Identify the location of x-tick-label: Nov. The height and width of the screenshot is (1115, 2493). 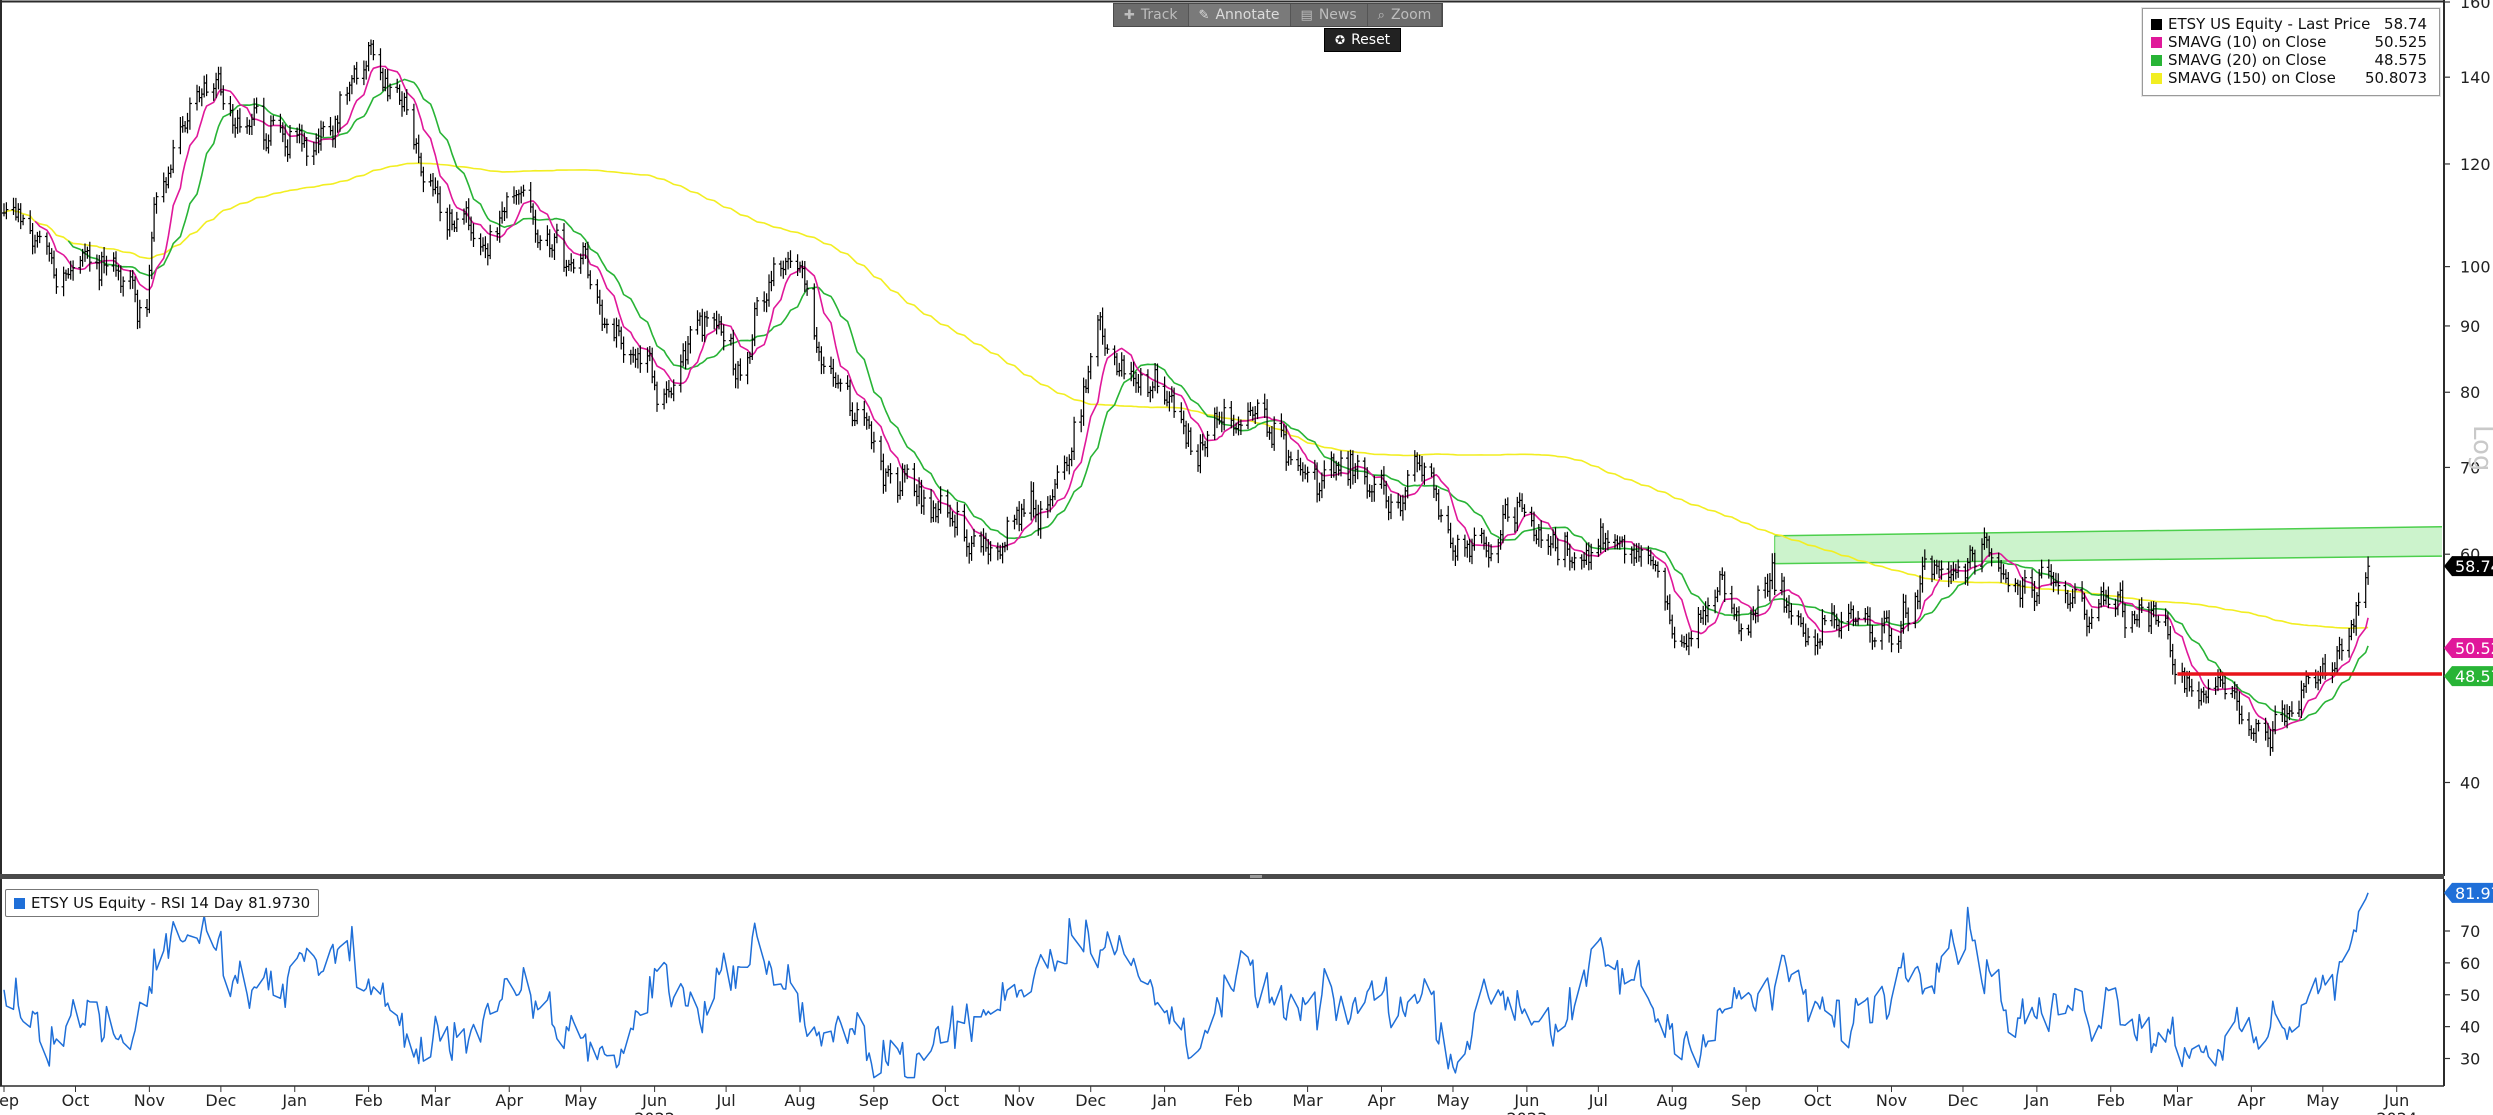
(1891, 1100).